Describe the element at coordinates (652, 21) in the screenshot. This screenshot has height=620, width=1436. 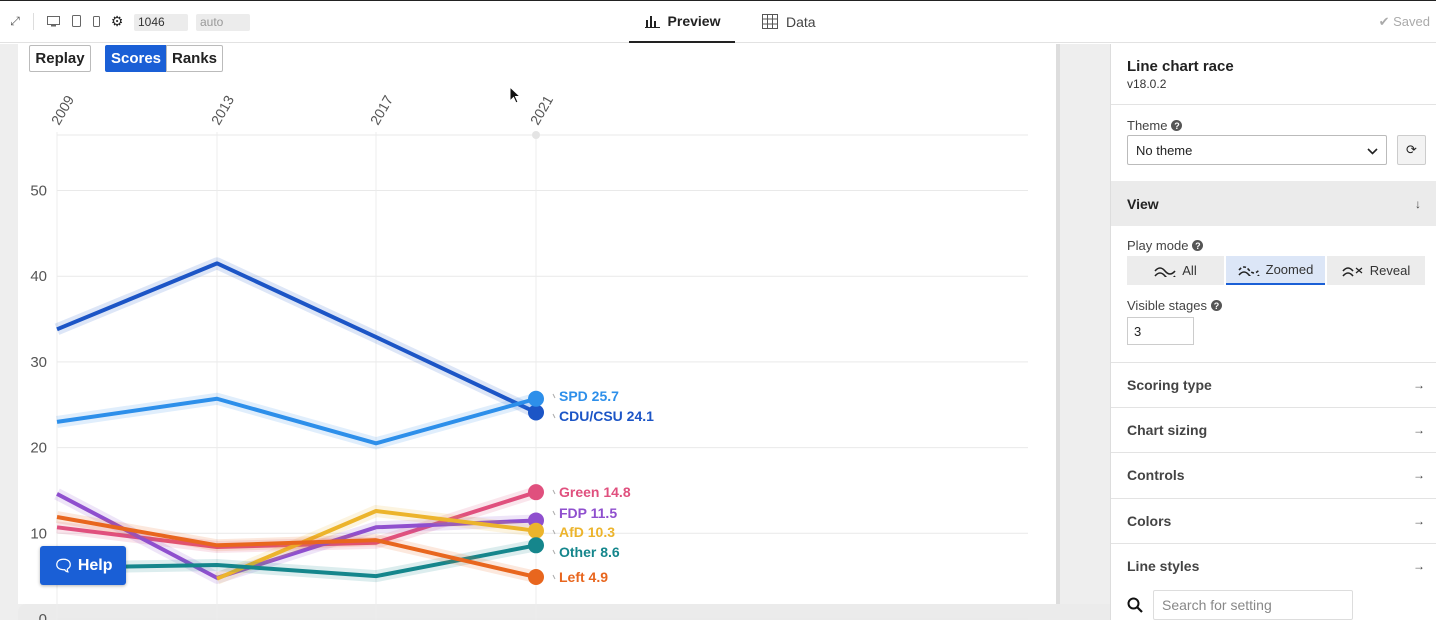
I see `bar-chart-icon` at that location.